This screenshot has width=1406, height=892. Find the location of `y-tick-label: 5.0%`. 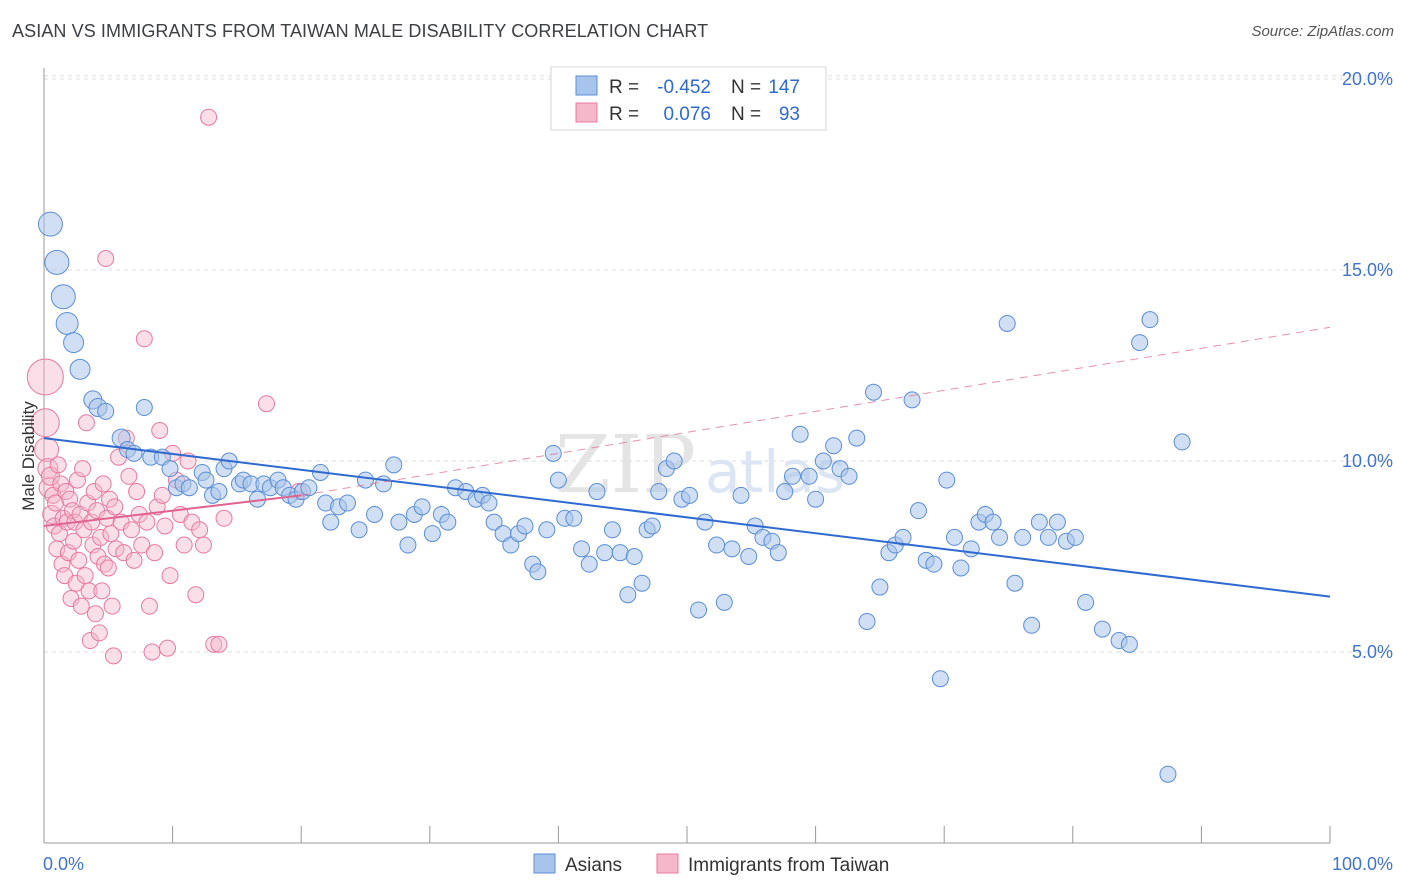

y-tick-label: 5.0% is located at coordinates (1372, 652).